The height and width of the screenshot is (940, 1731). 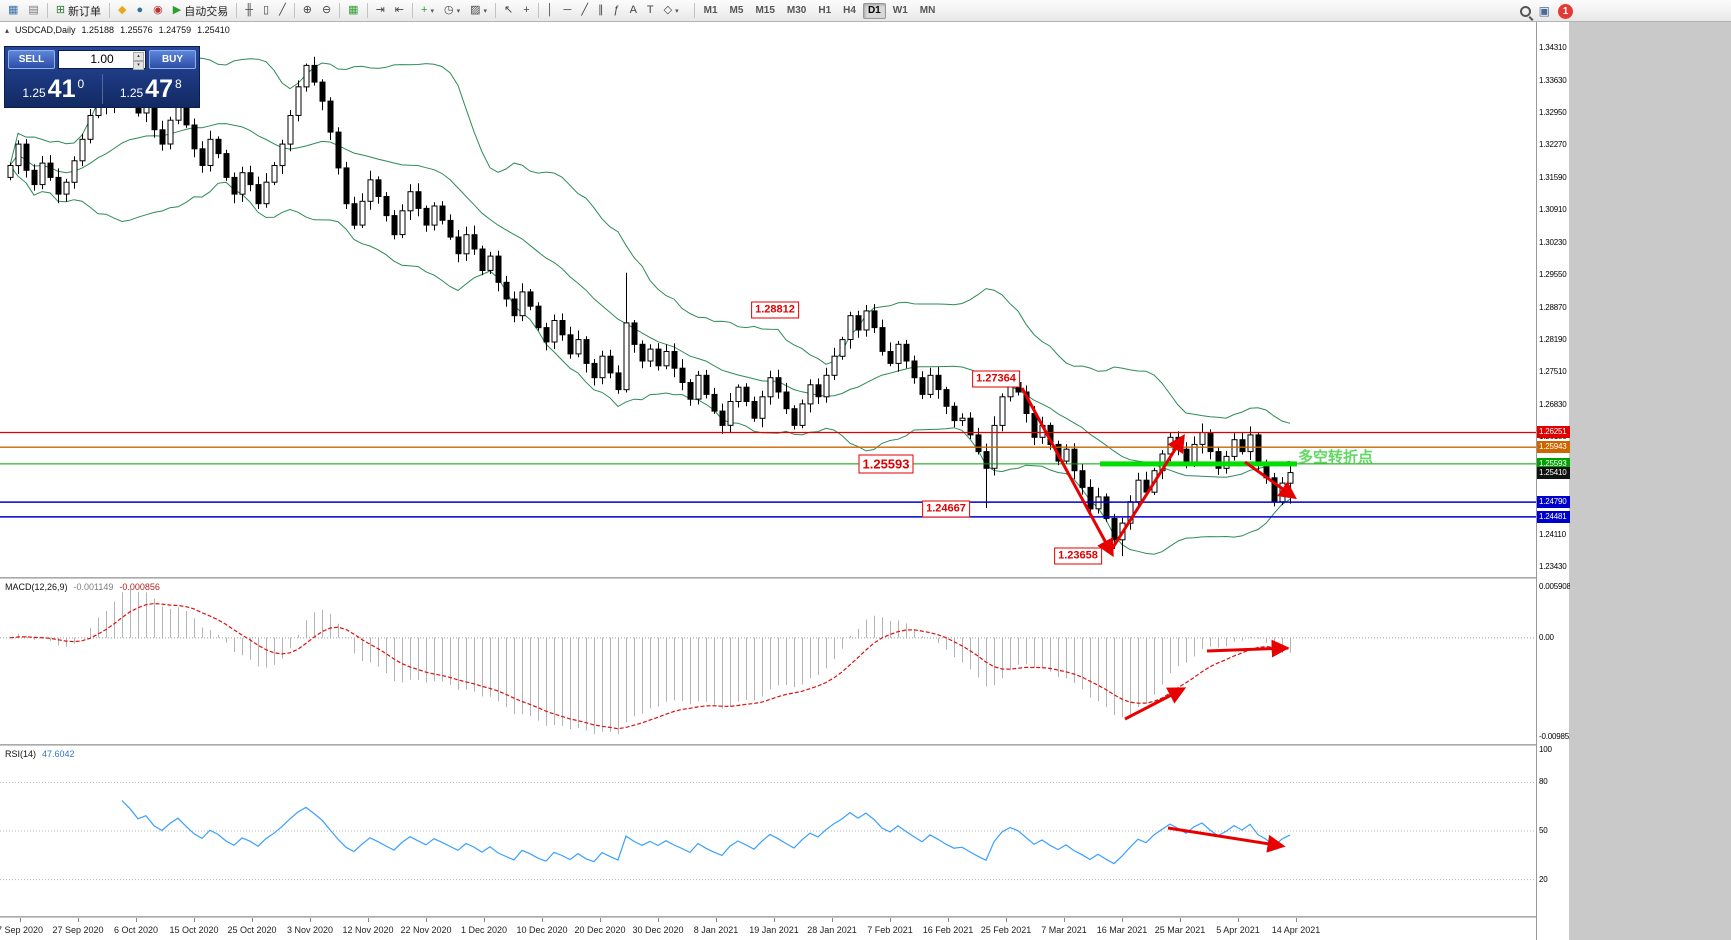 I want to click on buy-price: 1.25 47 8, so click(x=151, y=89).